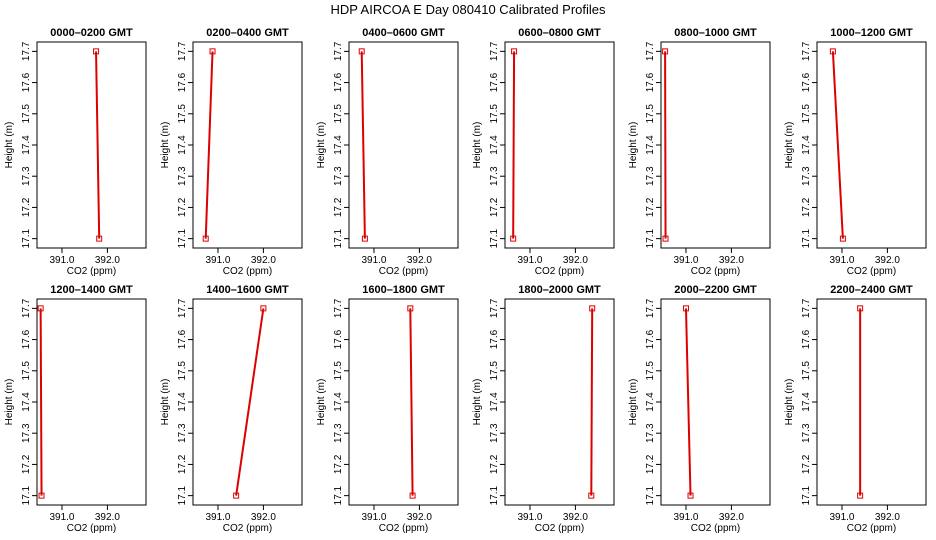 This screenshot has width=936, height=540. What do you see at coordinates (715, 33) in the screenshot?
I see `panel-title: 0800–1000 GMT` at bounding box center [715, 33].